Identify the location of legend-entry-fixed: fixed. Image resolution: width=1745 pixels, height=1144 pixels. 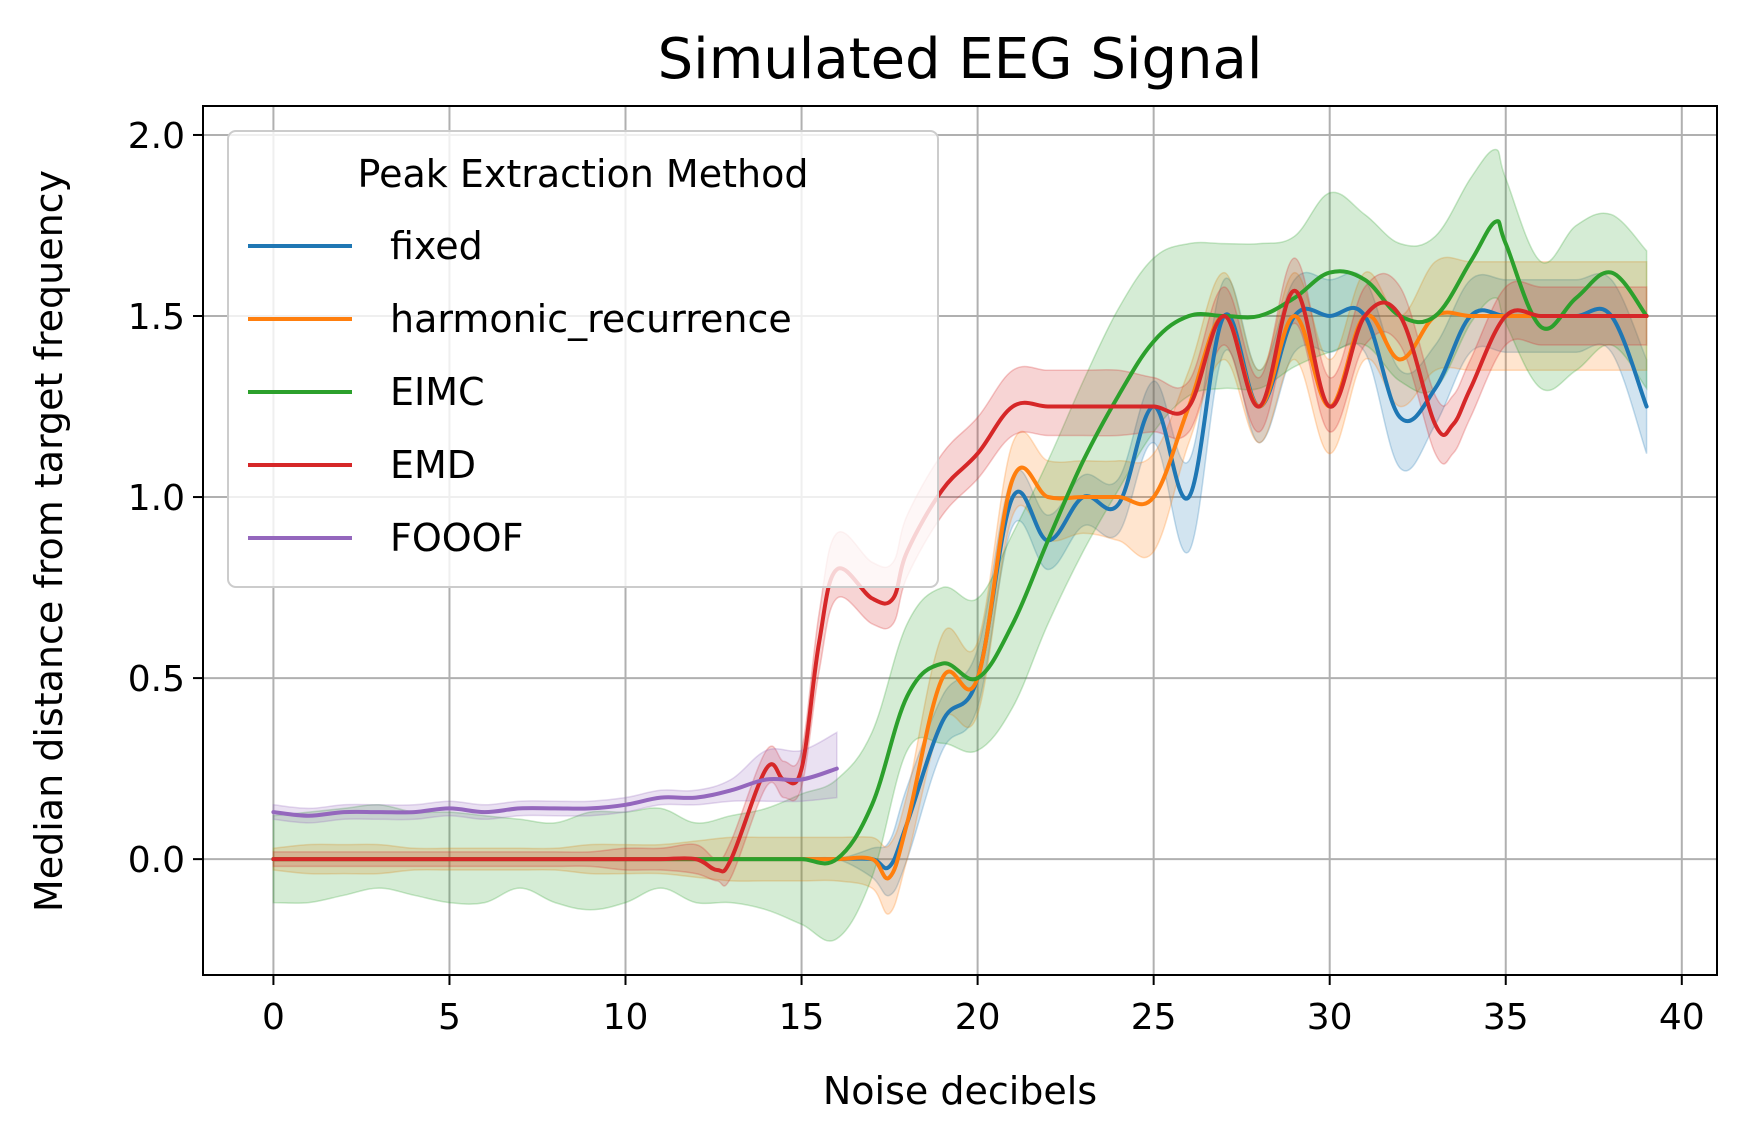
(365, 246).